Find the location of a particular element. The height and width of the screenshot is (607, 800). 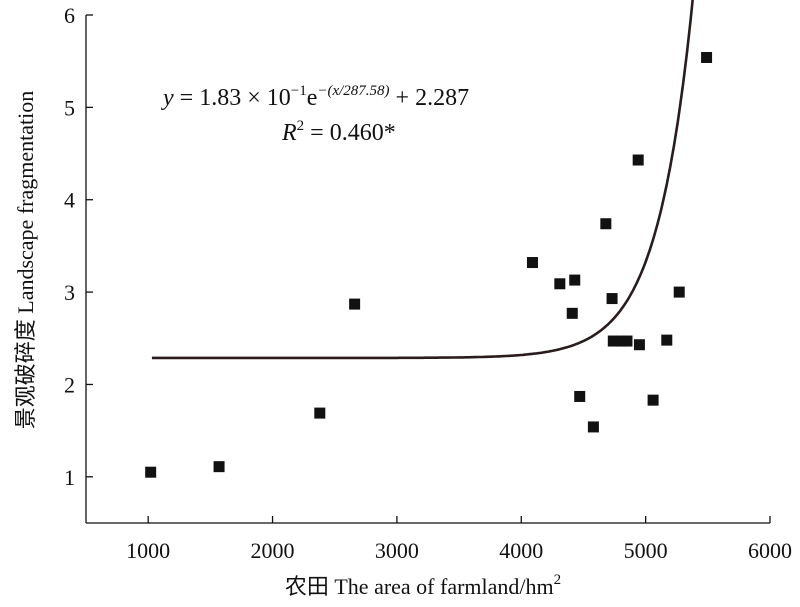

y-tick-label: 6 is located at coordinates (69, 15).